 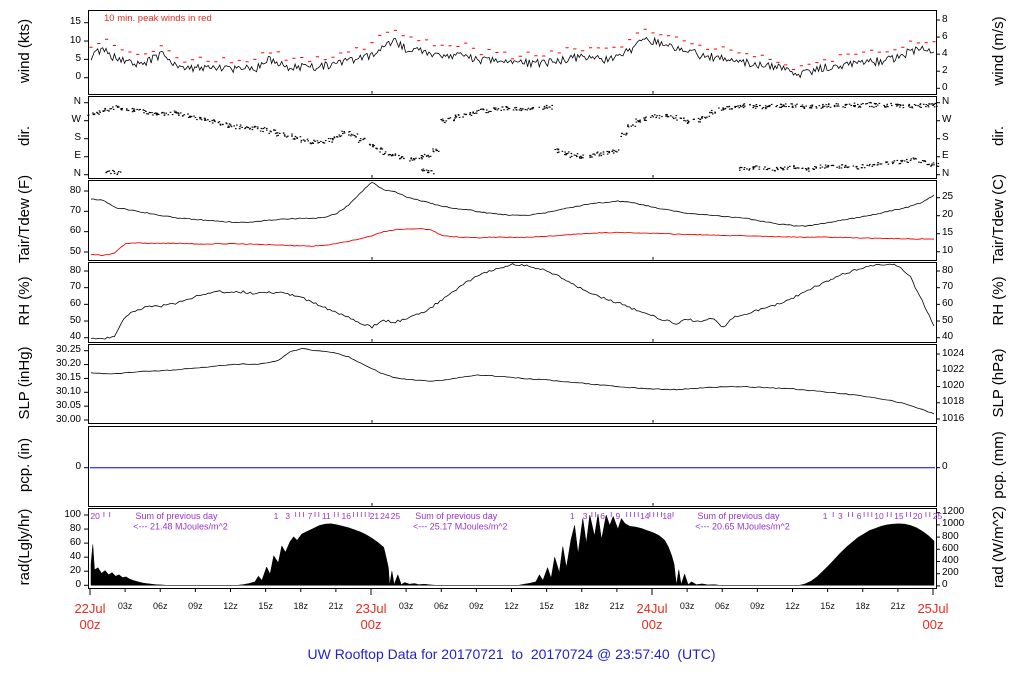 What do you see at coordinates (945, 138) in the screenshot?
I see `direction-tick-label: S` at bounding box center [945, 138].